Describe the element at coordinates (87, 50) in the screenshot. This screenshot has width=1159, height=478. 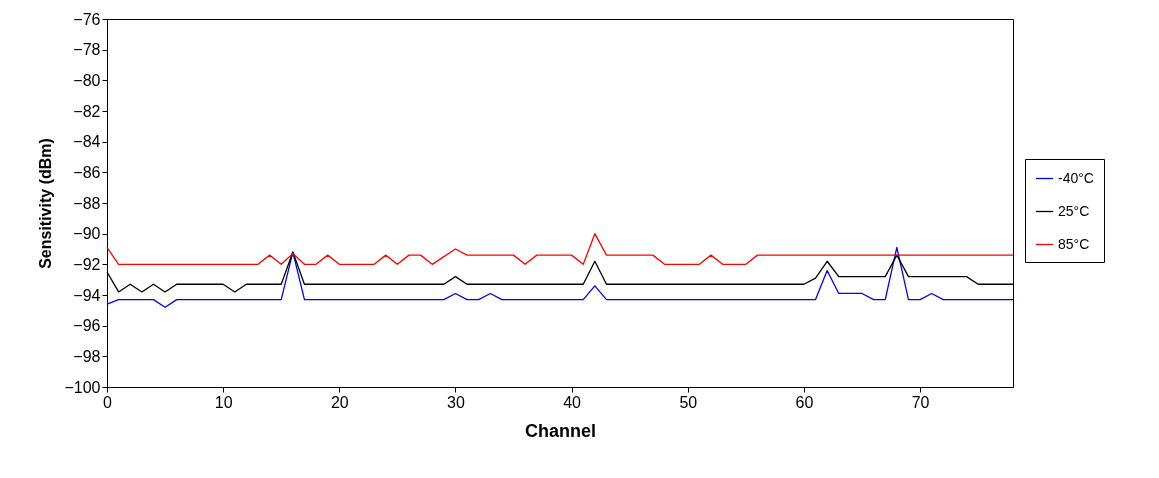
I see `y-tick-label: −78` at that location.